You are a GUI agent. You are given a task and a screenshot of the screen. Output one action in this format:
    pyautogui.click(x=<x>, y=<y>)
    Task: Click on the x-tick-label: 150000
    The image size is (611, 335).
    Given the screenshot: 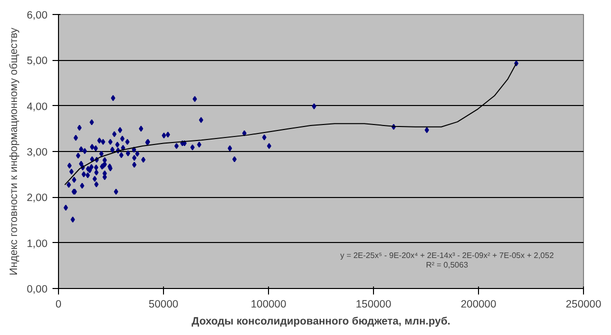 What is the action you would take?
    pyautogui.click(x=374, y=304)
    